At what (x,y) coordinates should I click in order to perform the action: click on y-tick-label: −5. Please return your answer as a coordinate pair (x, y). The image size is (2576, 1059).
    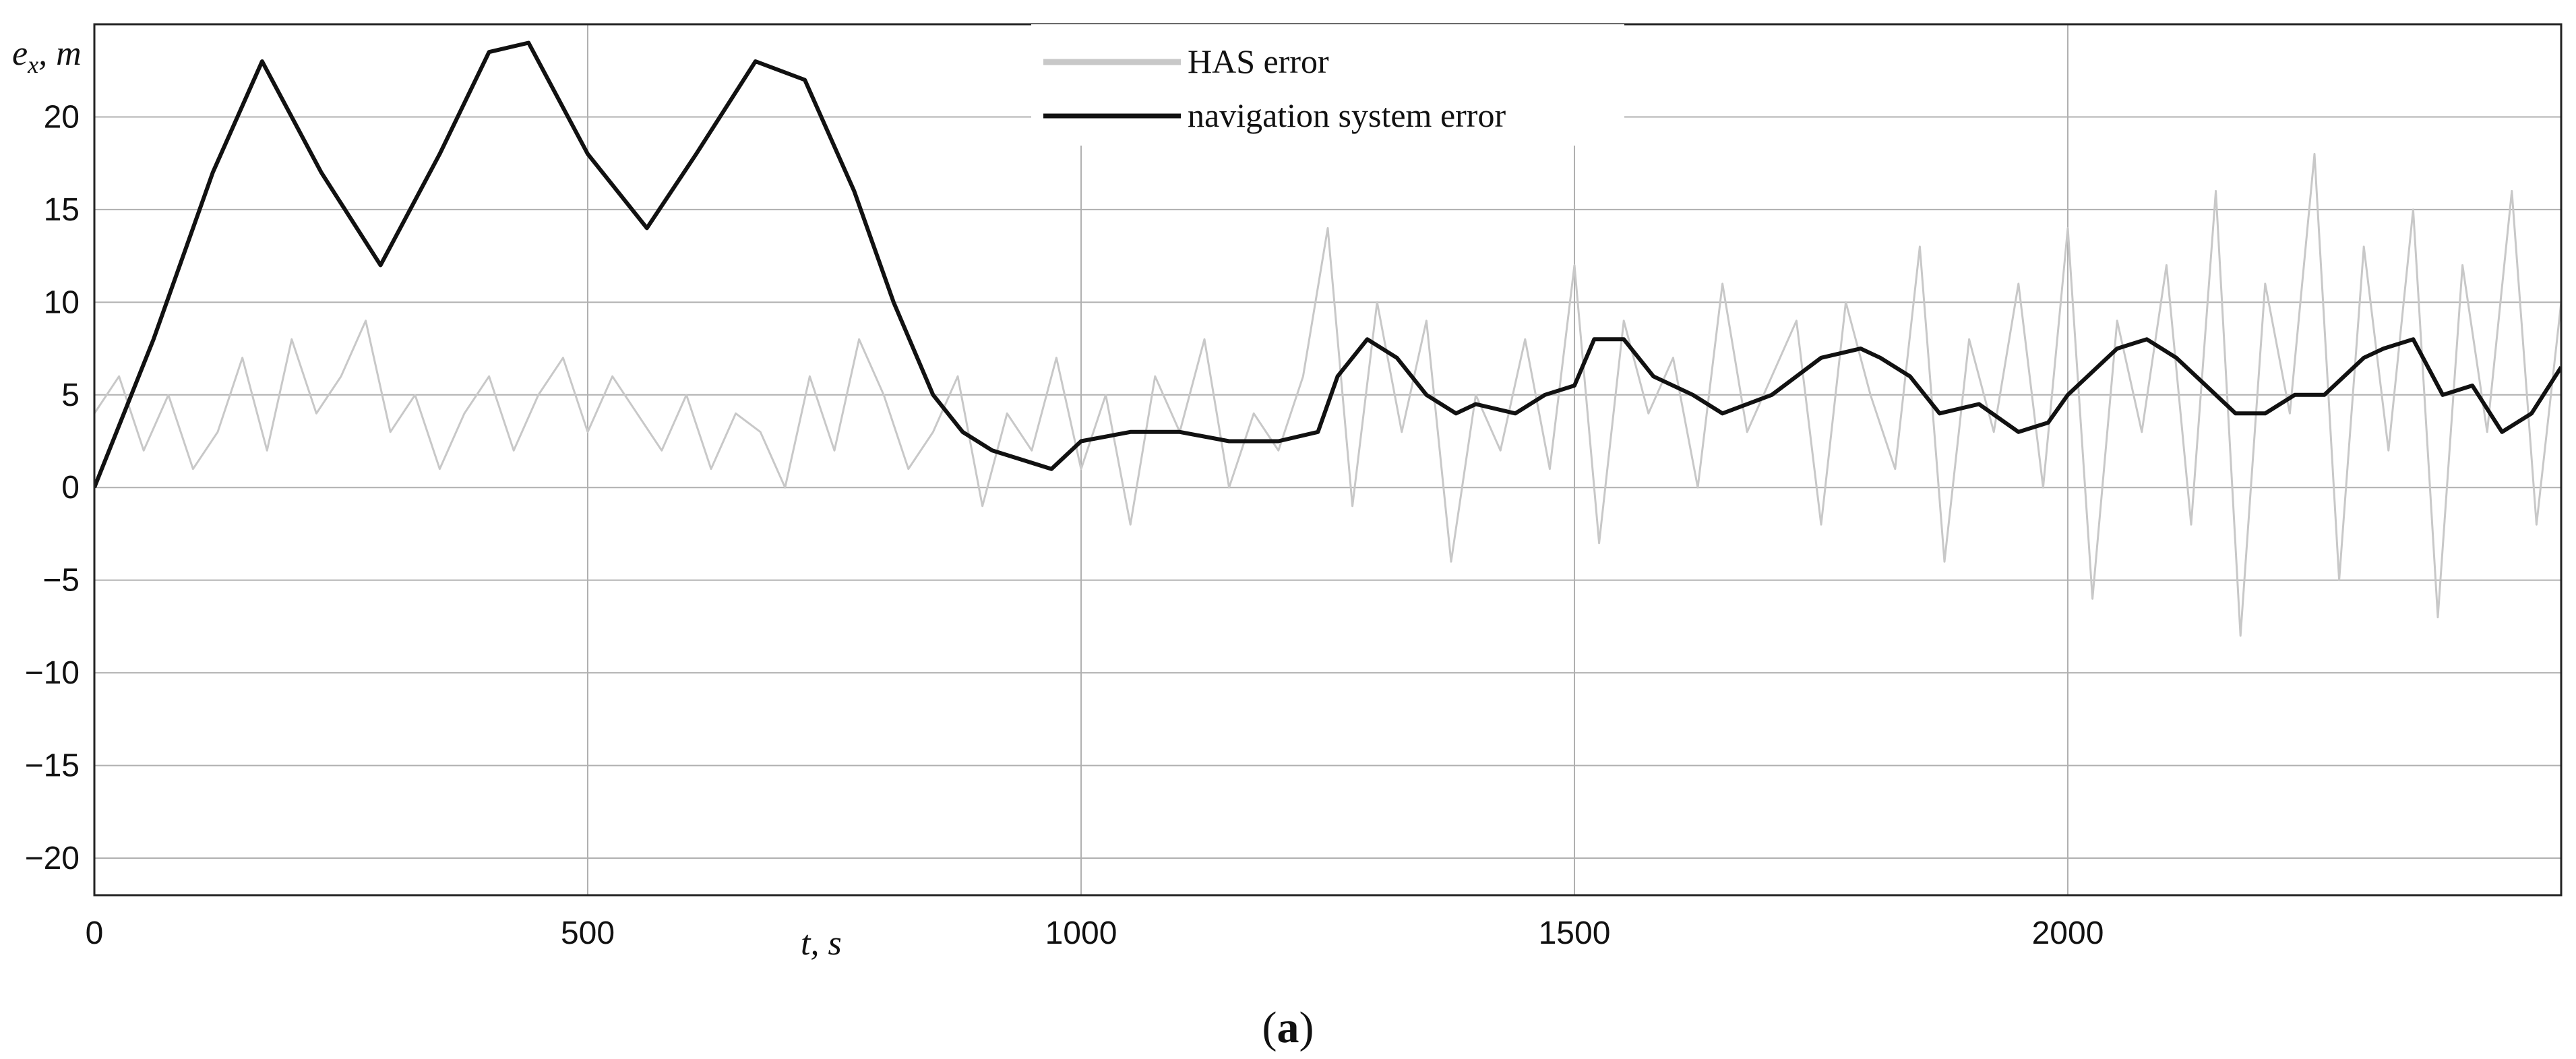
    Looking at the image, I should click on (61, 581).